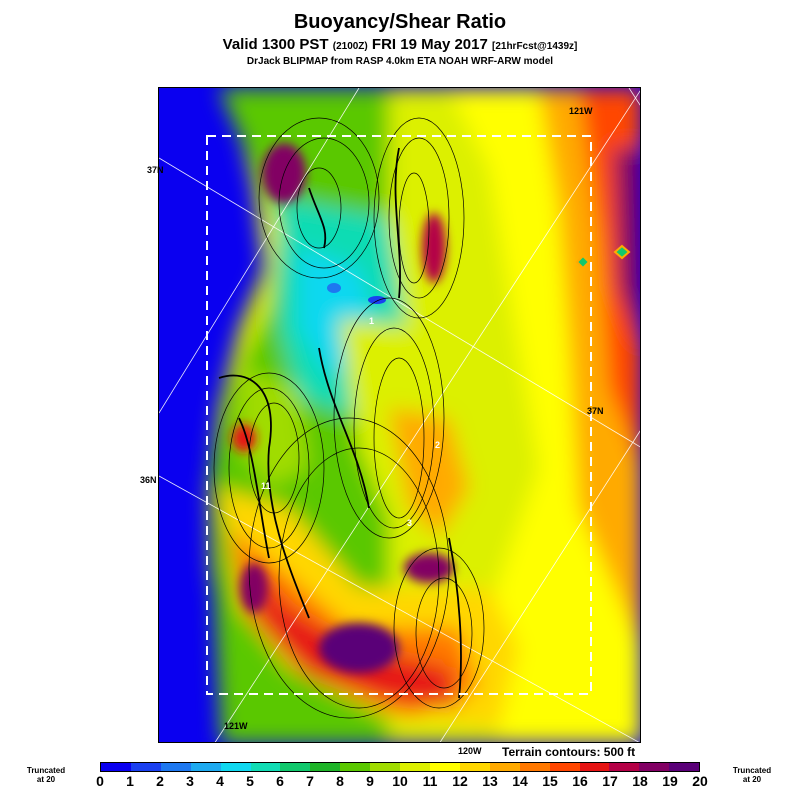 Image resolution: width=800 pixels, height=800 pixels. What do you see at coordinates (377, 300) in the screenshot?
I see `low-ratio-patch` at bounding box center [377, 300].